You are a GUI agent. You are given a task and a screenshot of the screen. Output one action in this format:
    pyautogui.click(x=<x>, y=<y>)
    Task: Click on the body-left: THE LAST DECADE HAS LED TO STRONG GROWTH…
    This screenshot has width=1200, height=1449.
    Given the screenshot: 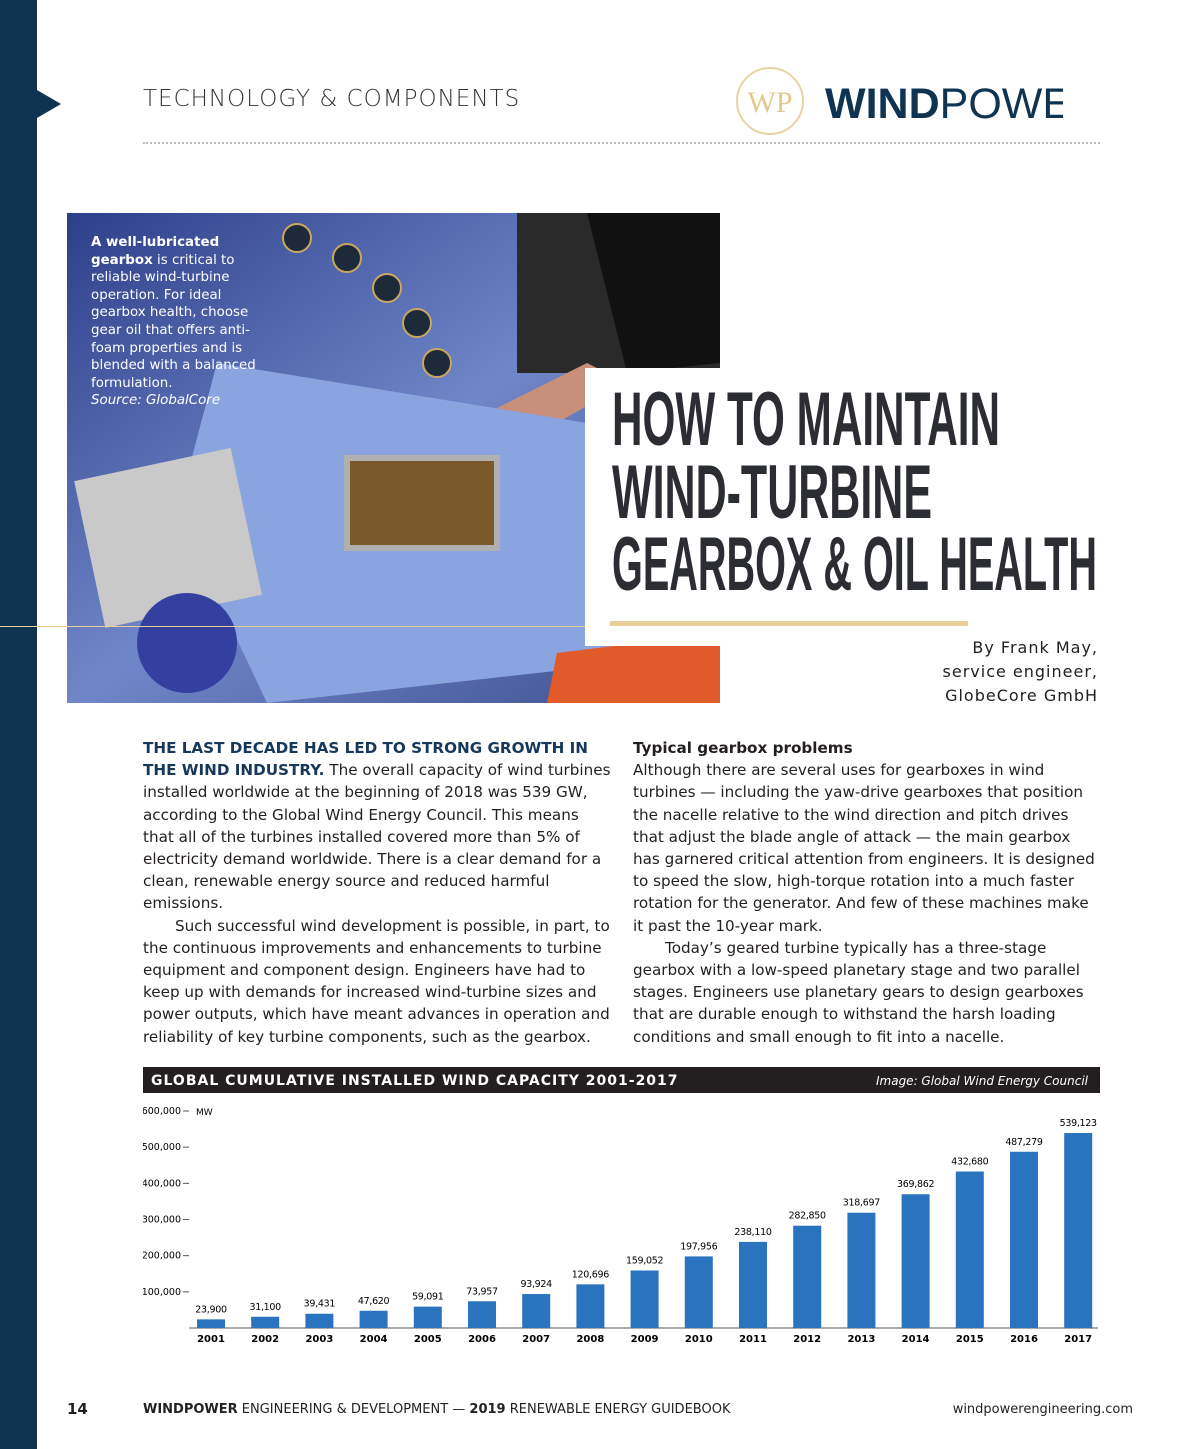 What is the action you would take?
    pyautogui.click(x=377, y=892)
    